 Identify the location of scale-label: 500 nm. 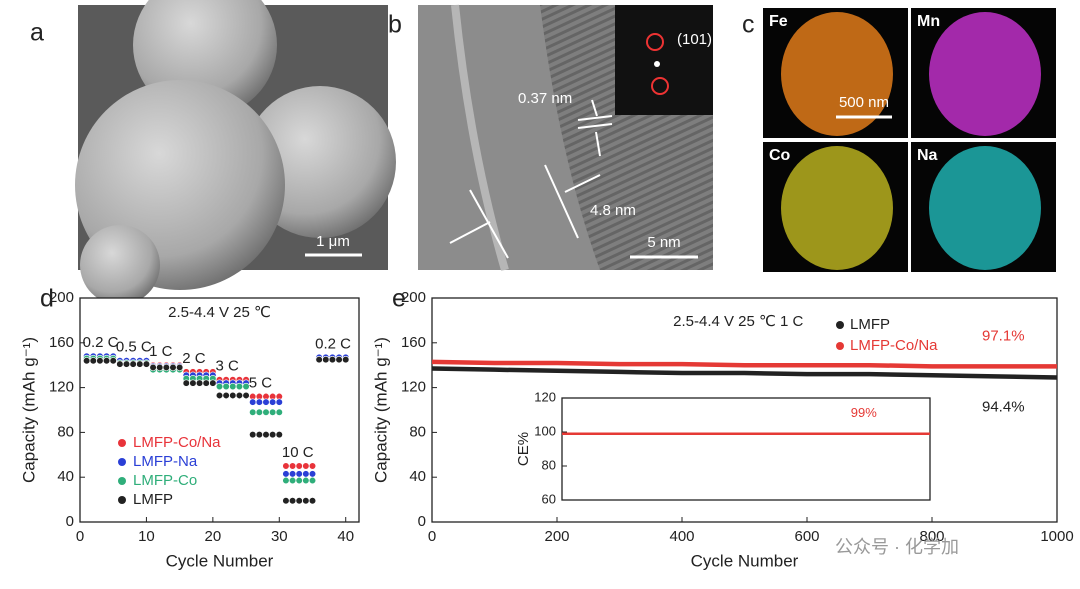
(864, 102).